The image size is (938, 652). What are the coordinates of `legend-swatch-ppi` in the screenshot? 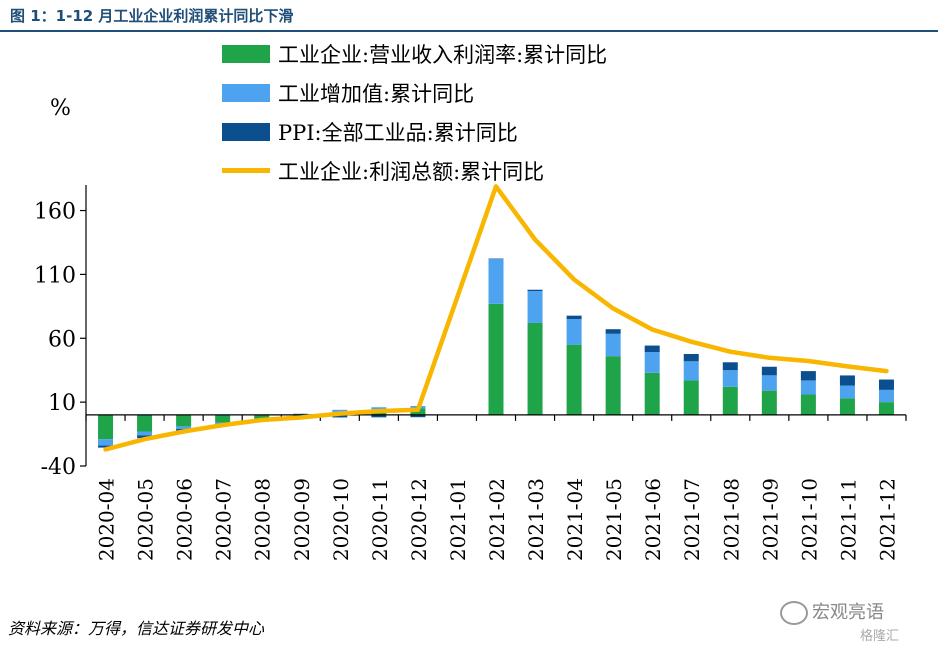 It's located at (246, 131).